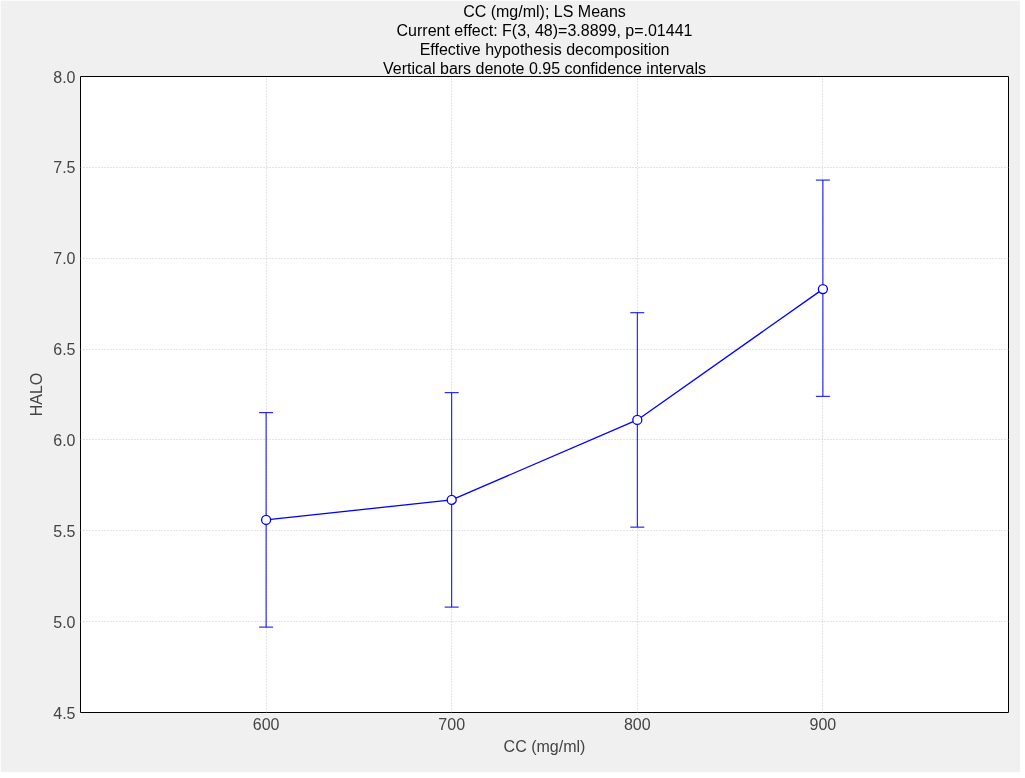  Describe the element at coordinates (37, 394) in the screenshot. I see `y-axis-title: HALO` at that location.